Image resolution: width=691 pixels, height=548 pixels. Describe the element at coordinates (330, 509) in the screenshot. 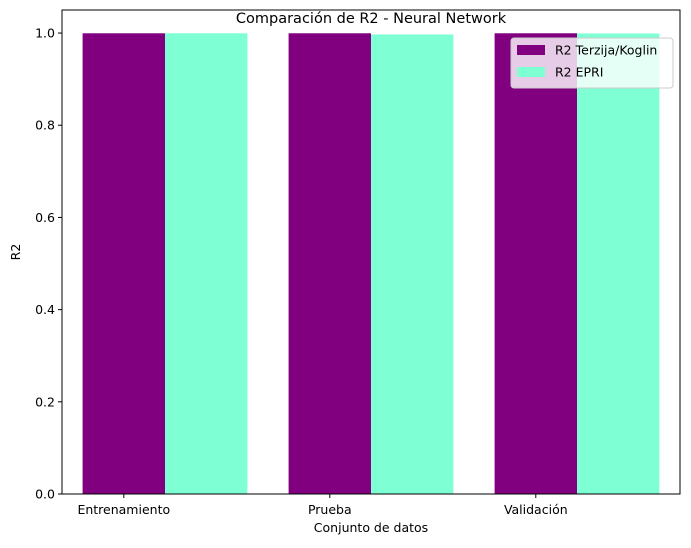

I see `x-tick-label: Prueba` at that location.